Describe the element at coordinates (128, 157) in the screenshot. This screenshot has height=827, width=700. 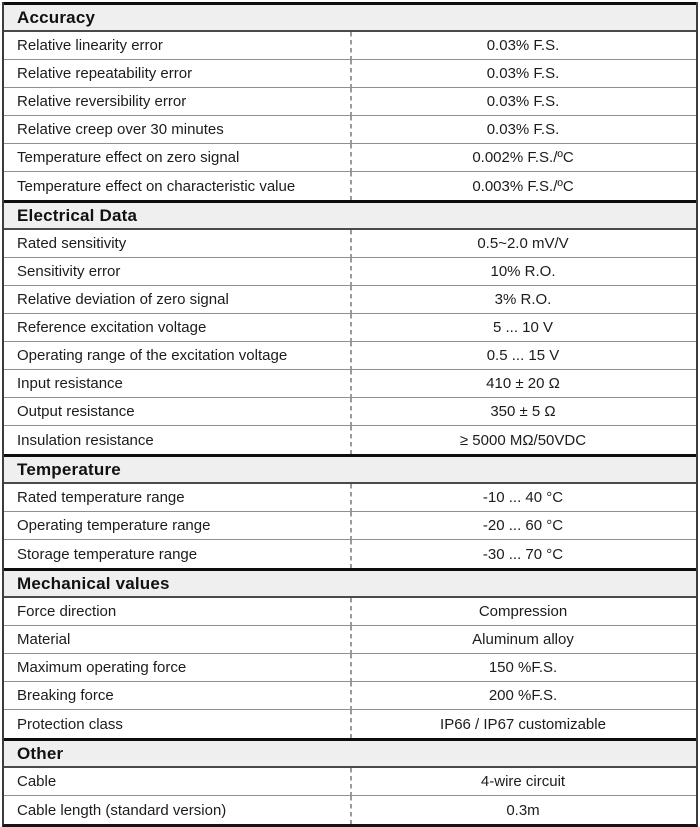
I see `spec-label: Temperature effect on zero signal` at that location.